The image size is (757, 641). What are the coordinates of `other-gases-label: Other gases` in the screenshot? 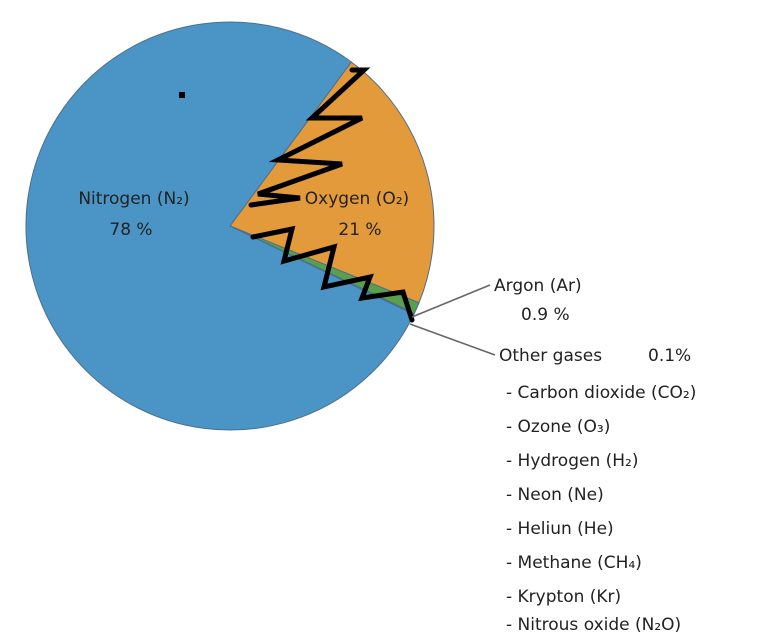 It's located at (550, 356).